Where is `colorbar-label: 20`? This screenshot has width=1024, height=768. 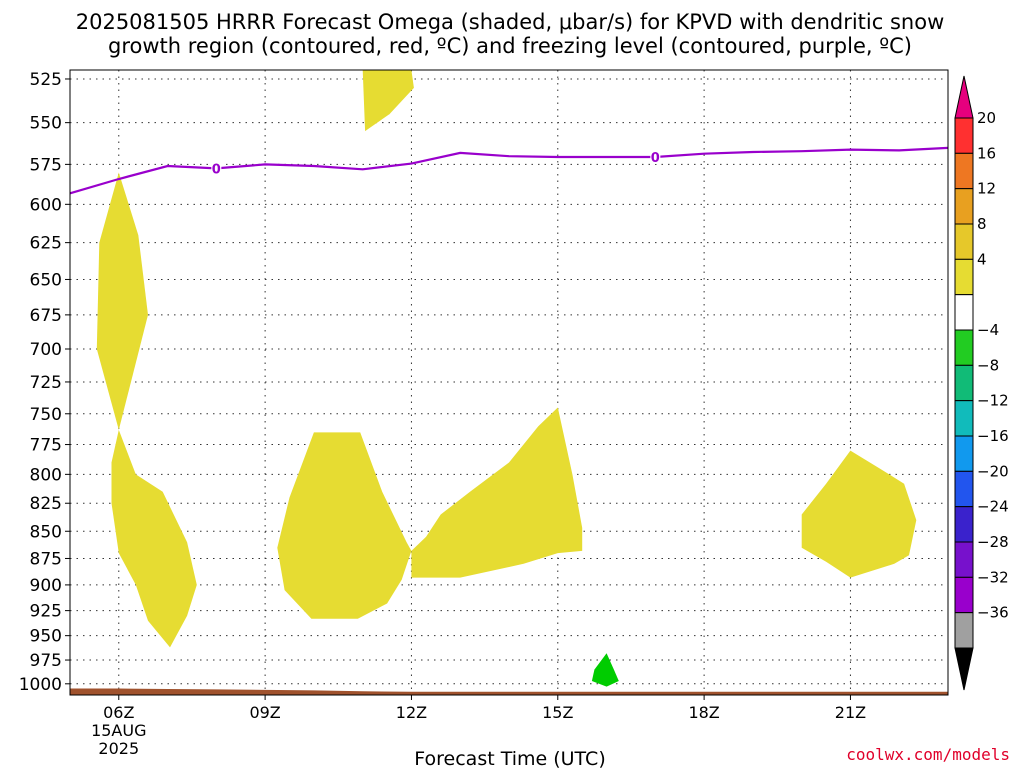 colorbar-label: 20 is located at coordinates (986, 118).